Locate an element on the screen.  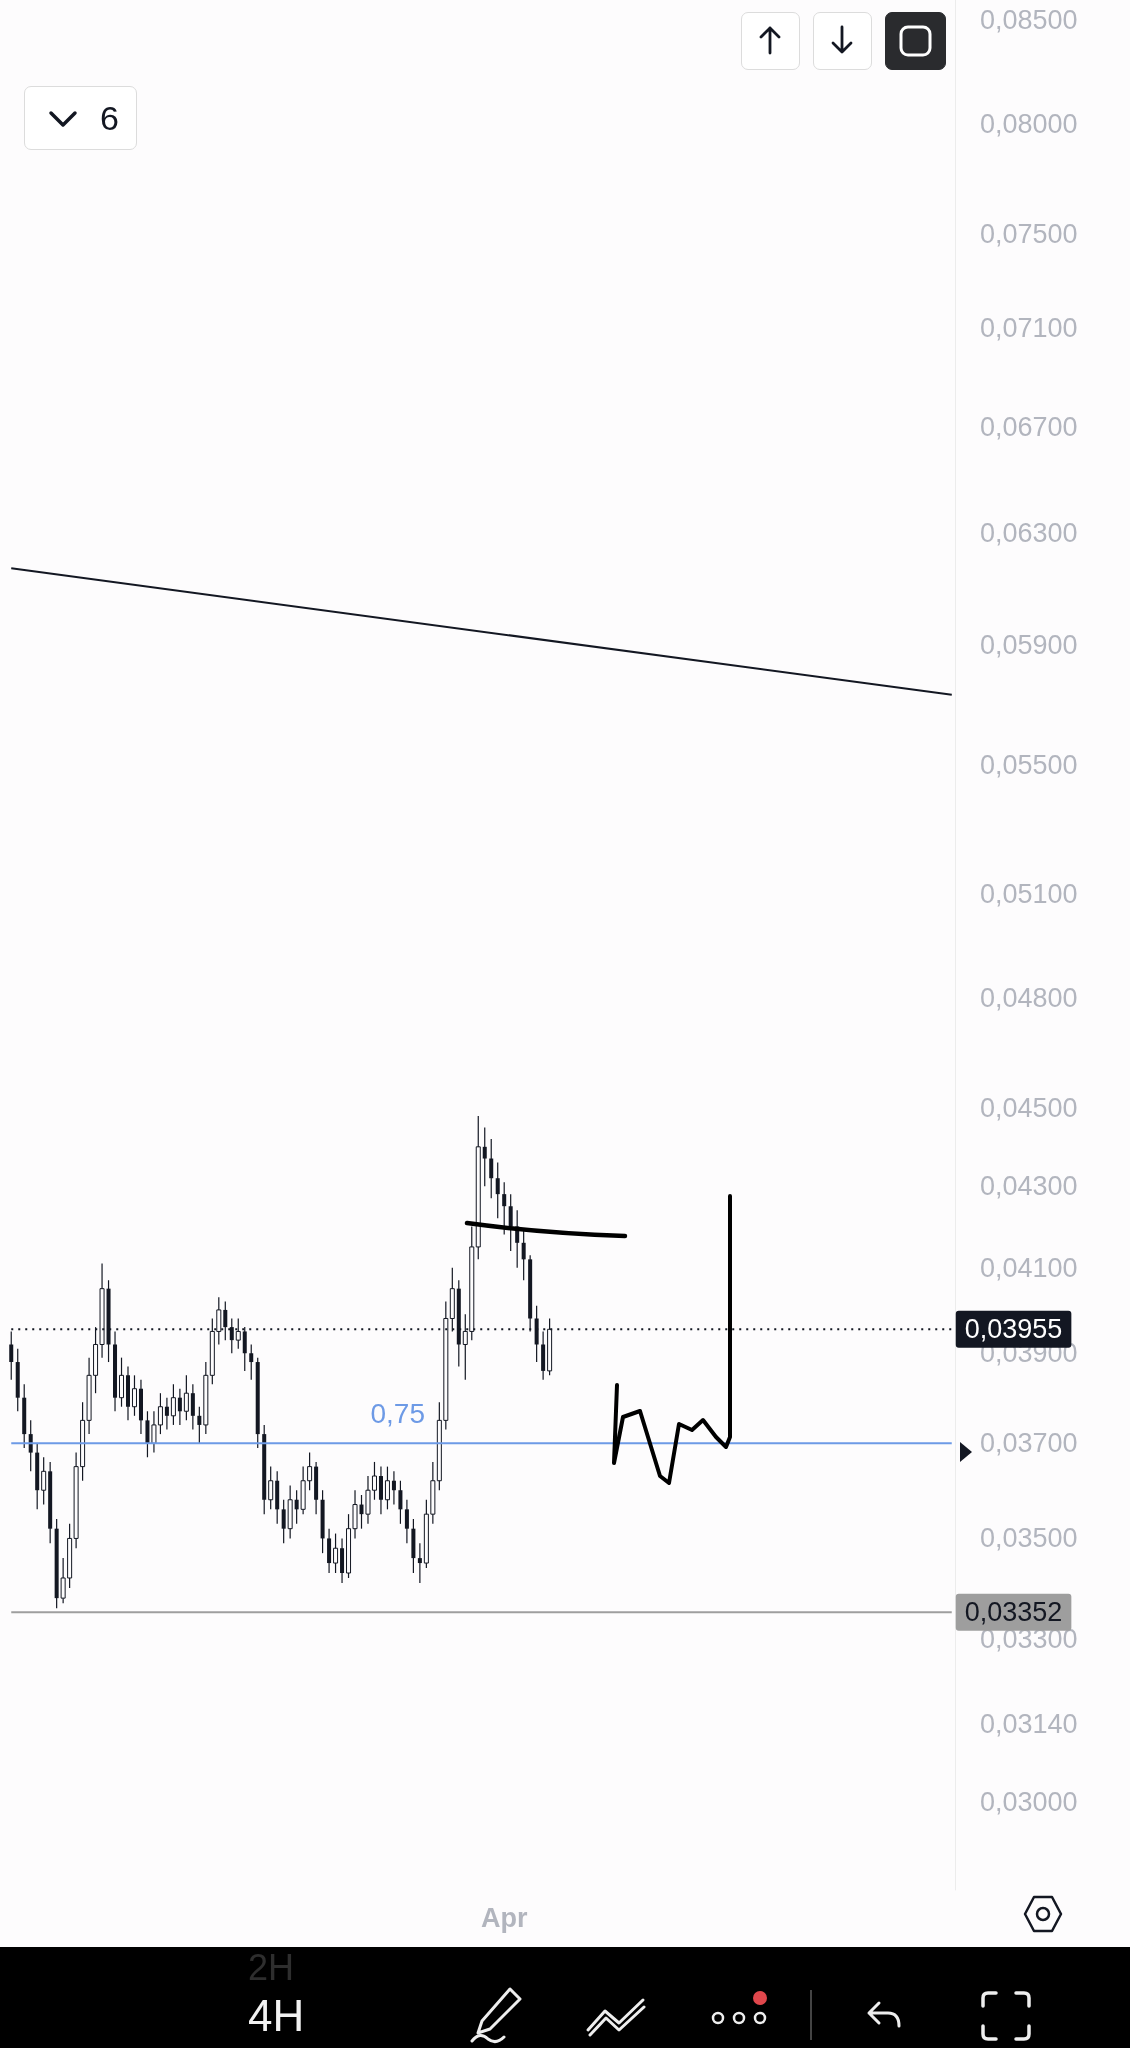
y-tick-label: 0,06700 is located at coordinates (1029, 427).